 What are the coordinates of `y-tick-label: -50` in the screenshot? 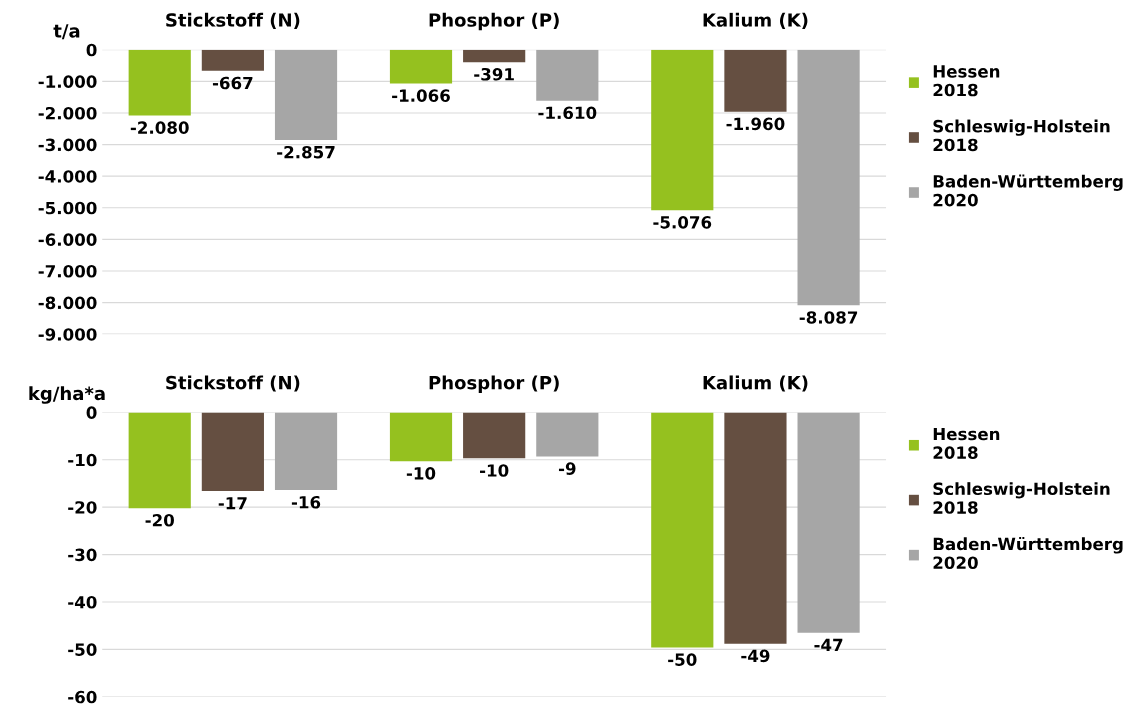 It's located at (82, 649).